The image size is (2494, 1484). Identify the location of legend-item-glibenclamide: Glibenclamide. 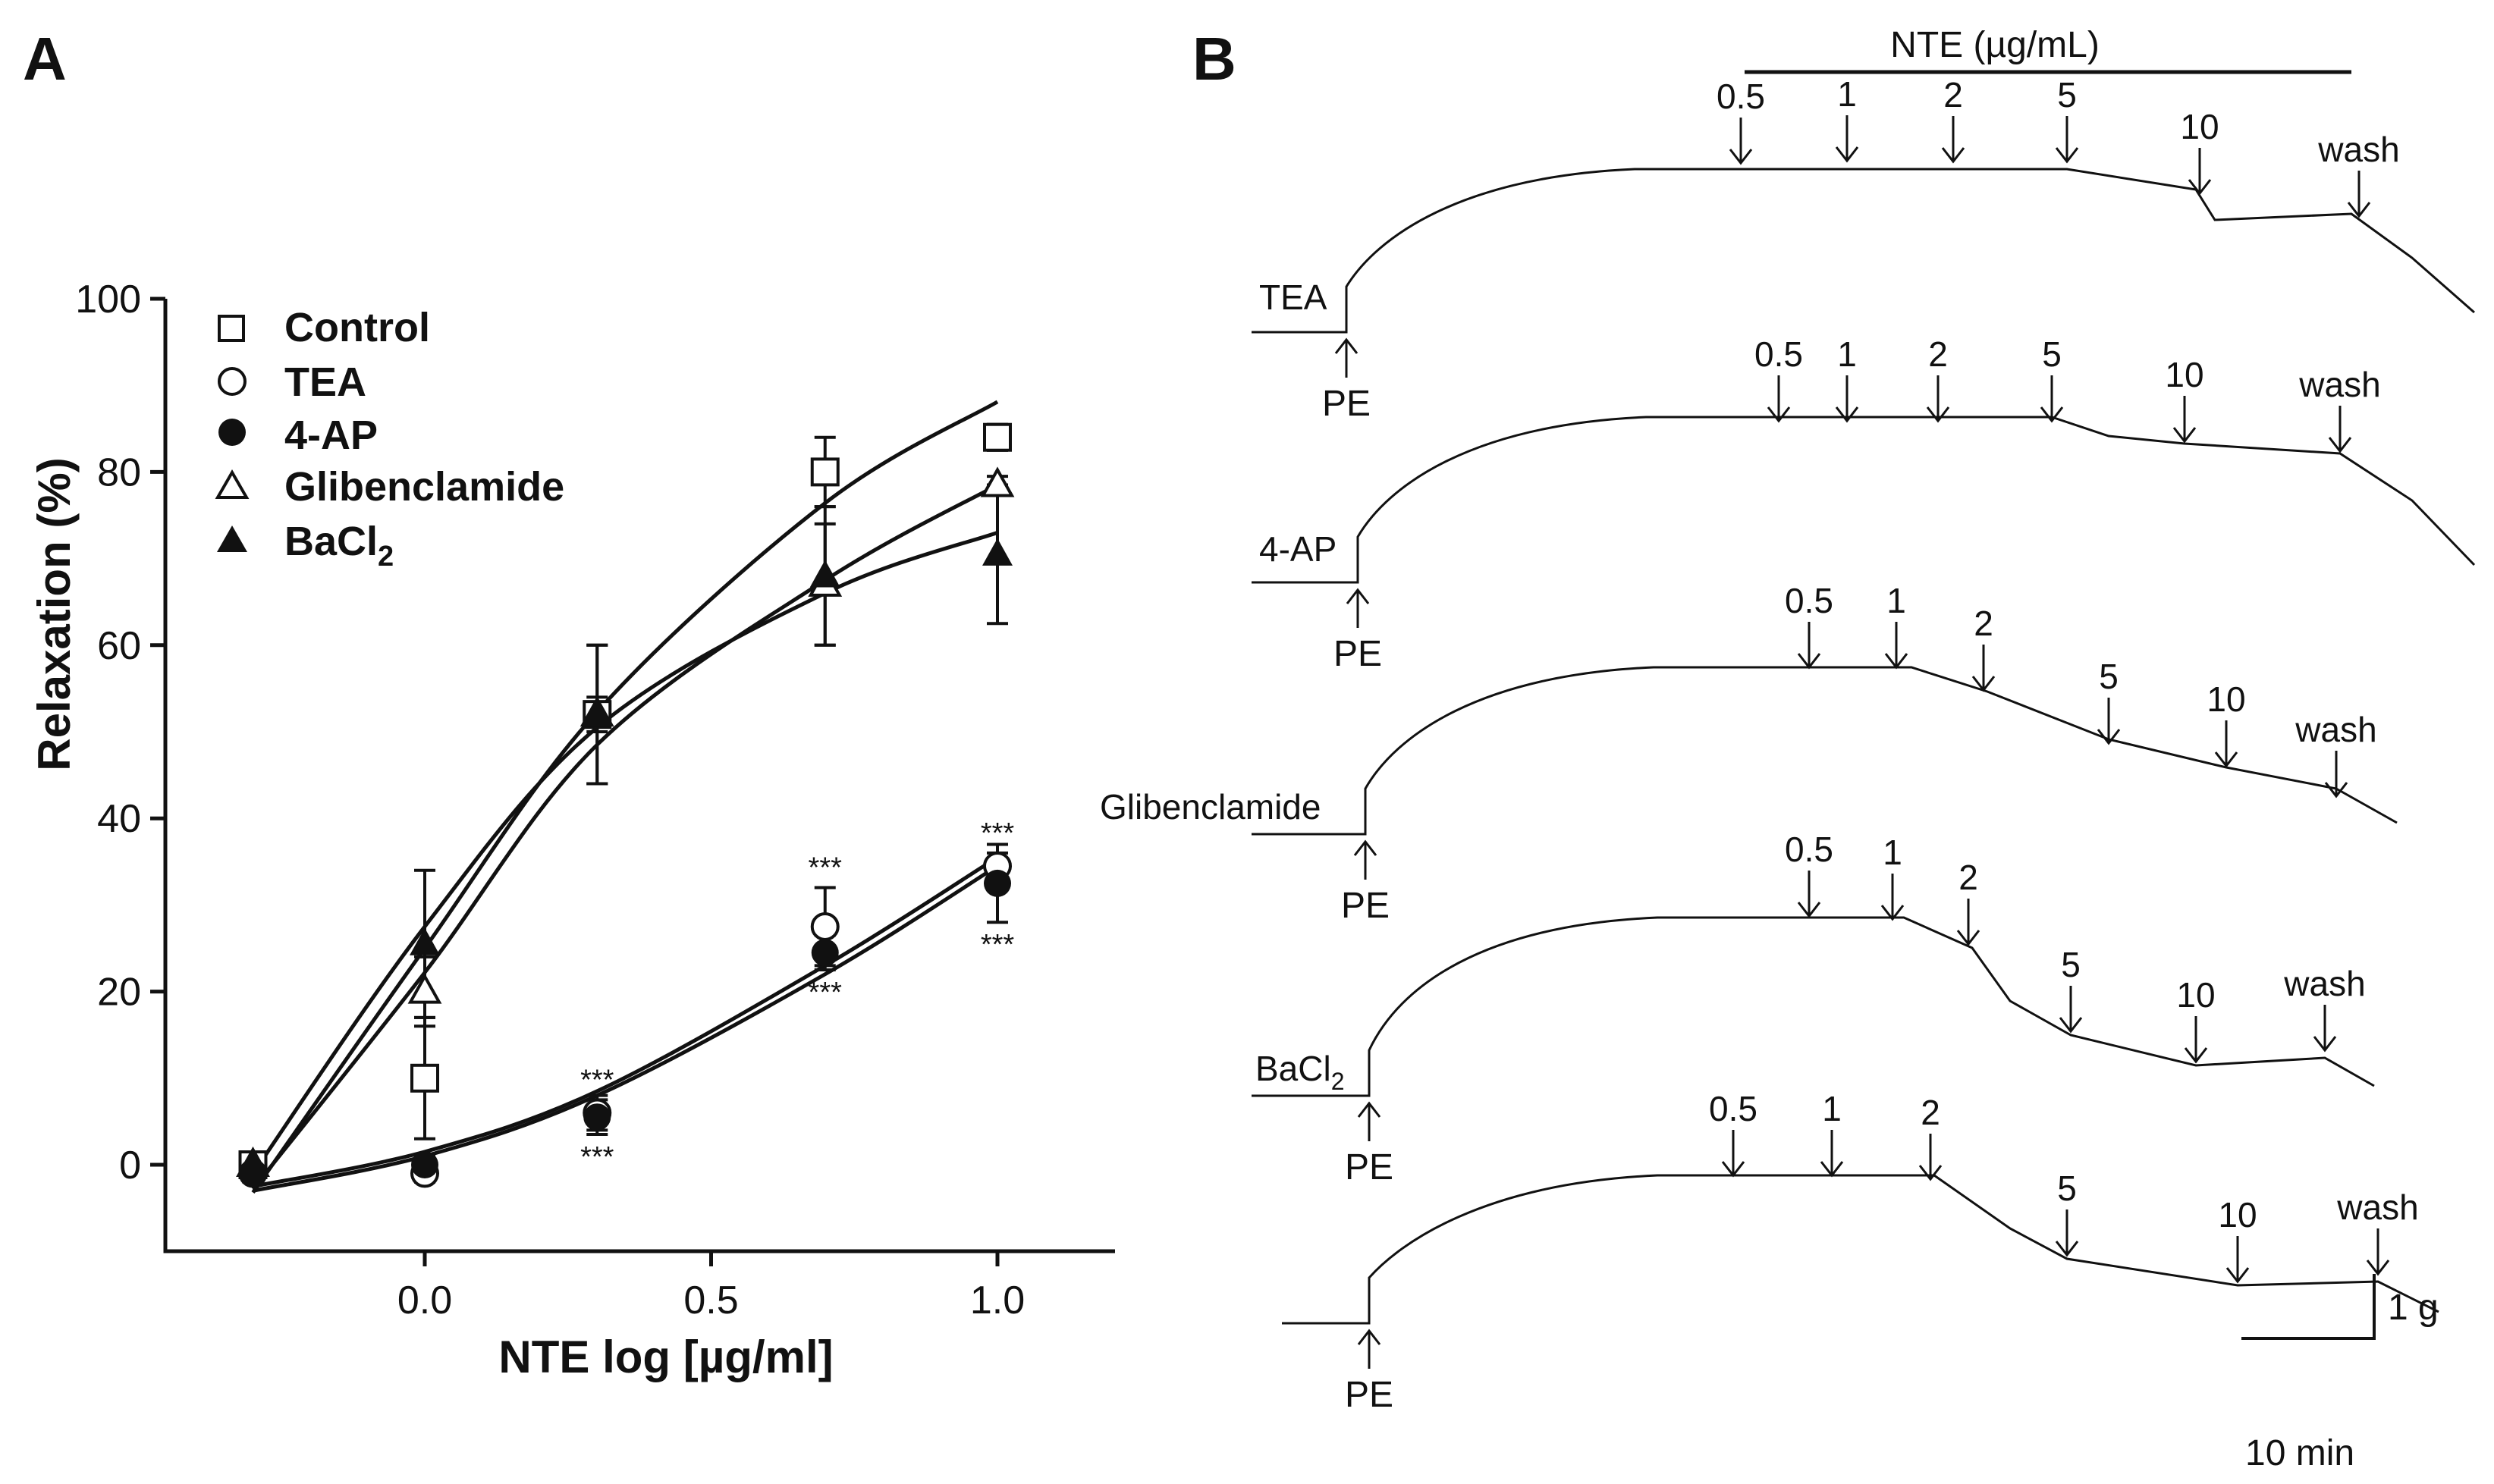
(389, 487).